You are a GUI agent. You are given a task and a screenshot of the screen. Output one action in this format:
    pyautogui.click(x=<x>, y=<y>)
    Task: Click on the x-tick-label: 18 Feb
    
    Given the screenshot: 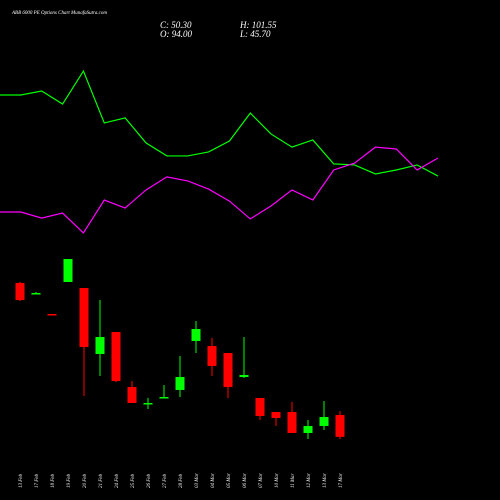 What is the action you would take?
    pyautogui.click(x=53, y=480)
    